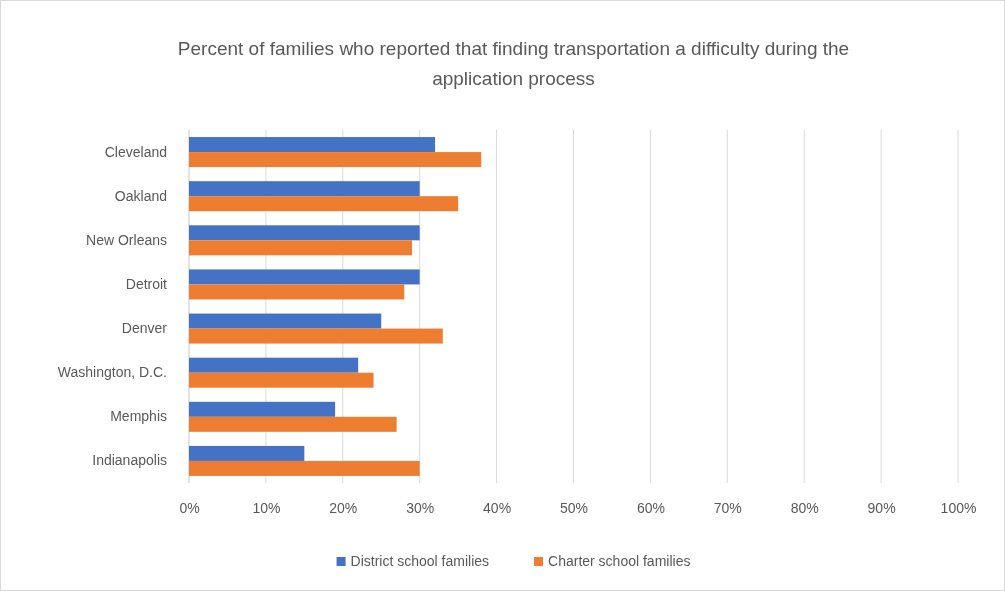 Image resolution: width=1005 pixels, height=591 pixels. What do you see at coordinates (513, 63) in the screenshot?
I see `chart-title: Percent of families who reported that finding transportation a difficulty during the application process` at bounding box center [513, 63].